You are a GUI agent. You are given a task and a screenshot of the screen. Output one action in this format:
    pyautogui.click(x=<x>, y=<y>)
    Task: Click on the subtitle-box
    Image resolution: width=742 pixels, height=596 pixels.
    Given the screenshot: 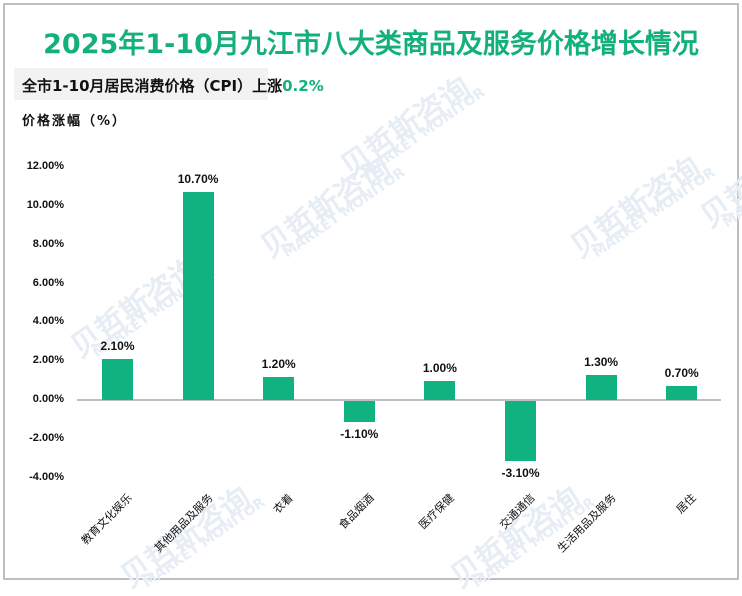 What is the action you would take?
    pyautogui.click(x=141, y=84)
    